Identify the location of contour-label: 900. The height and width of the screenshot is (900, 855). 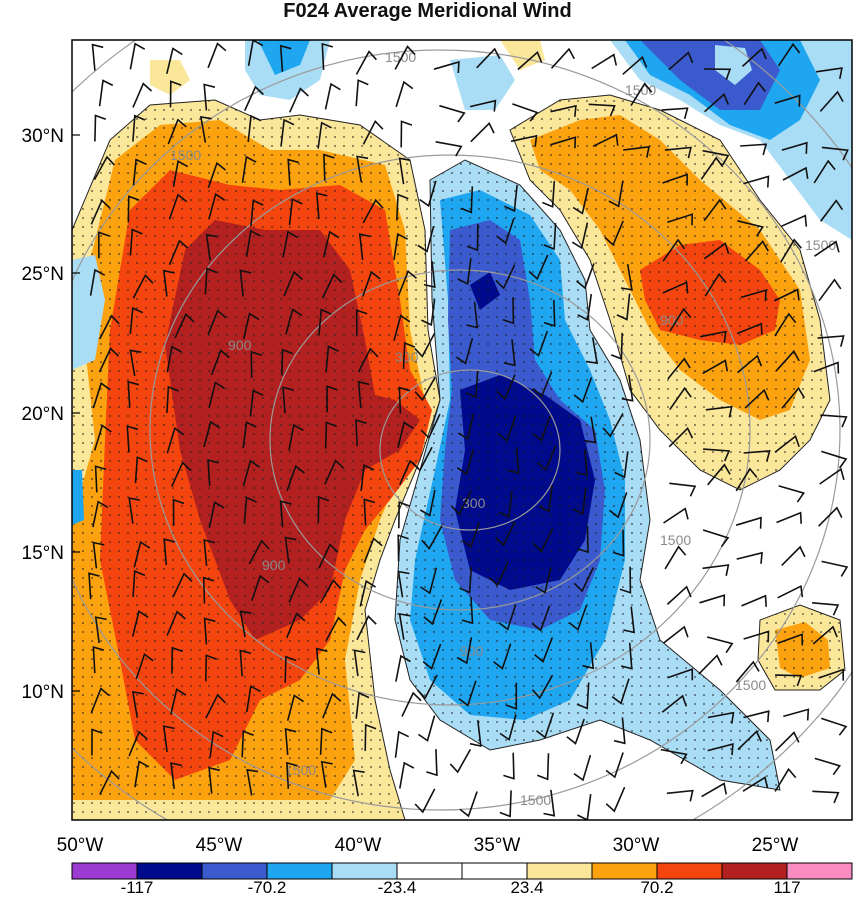
(274, 565).